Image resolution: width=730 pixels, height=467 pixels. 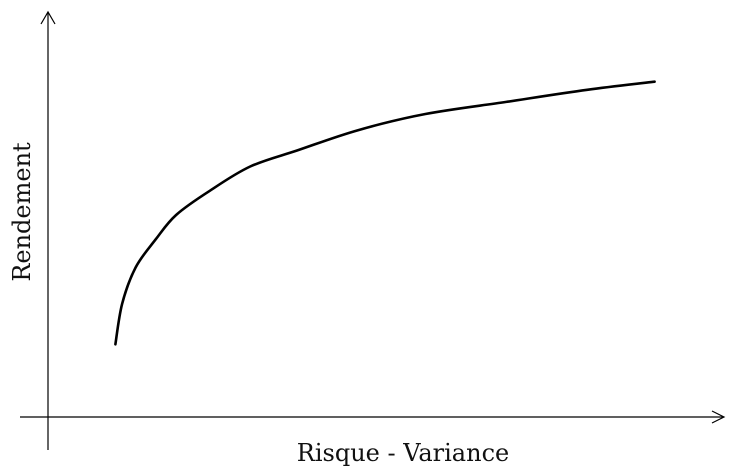 What do you see at coordinates (718, 417) in the screenshot?
I see `x-axis-arrow-icon` at bounding box center [718, 417].